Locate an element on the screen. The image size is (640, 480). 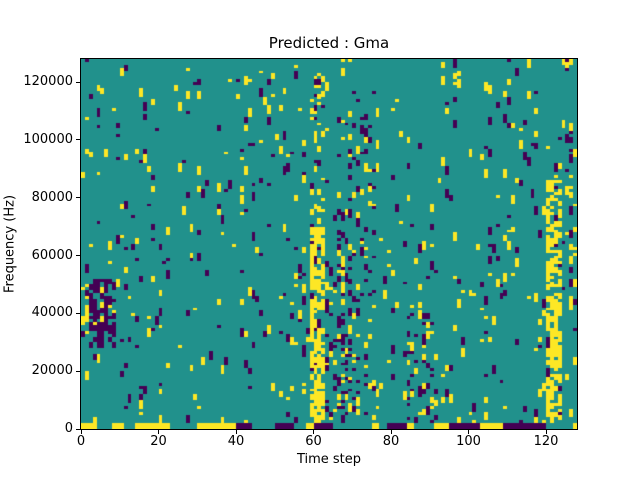
x-tick-label: 100 is located at coordinates (468, 441).